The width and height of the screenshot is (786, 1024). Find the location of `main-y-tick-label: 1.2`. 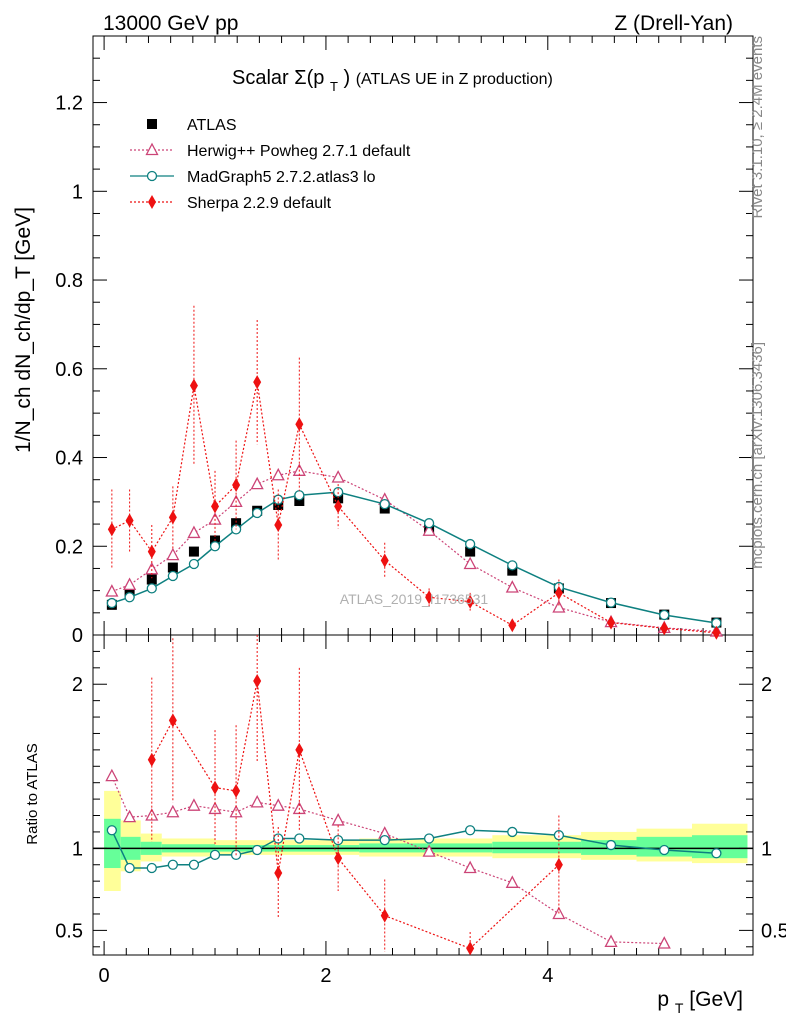

main-y-tick-label: 1.2 is located at coordinates (69, 104).